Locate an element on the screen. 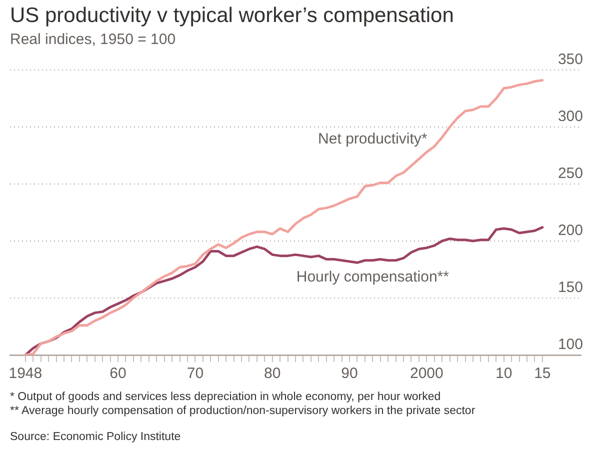 The image size is (600, 454). y-tick-label: 250 is located at coordinates (570, 173).